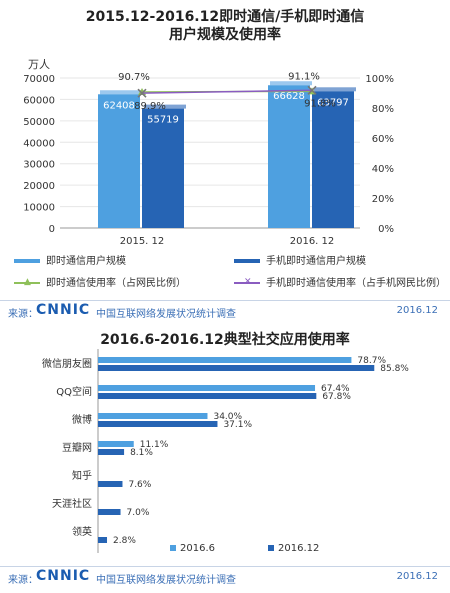 Image resolution: width=450 pixels, height=593 pixels. Describe the element at coordinates (74, 391) in the screenshot. I see `category-label: QQ空间` at that location.